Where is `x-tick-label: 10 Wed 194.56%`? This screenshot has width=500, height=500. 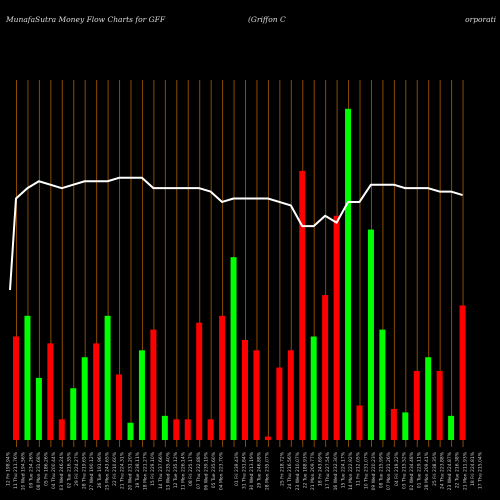
x-tick-label: 10 Wed 194.56% is located at coordinates (24, 470).